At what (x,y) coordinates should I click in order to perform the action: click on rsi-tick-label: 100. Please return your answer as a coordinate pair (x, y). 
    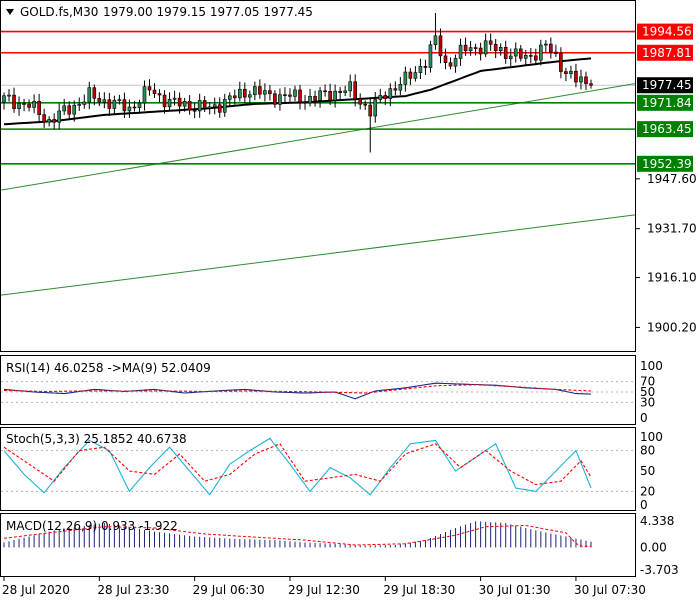
    Looking at the image, I should click on (651, 366).